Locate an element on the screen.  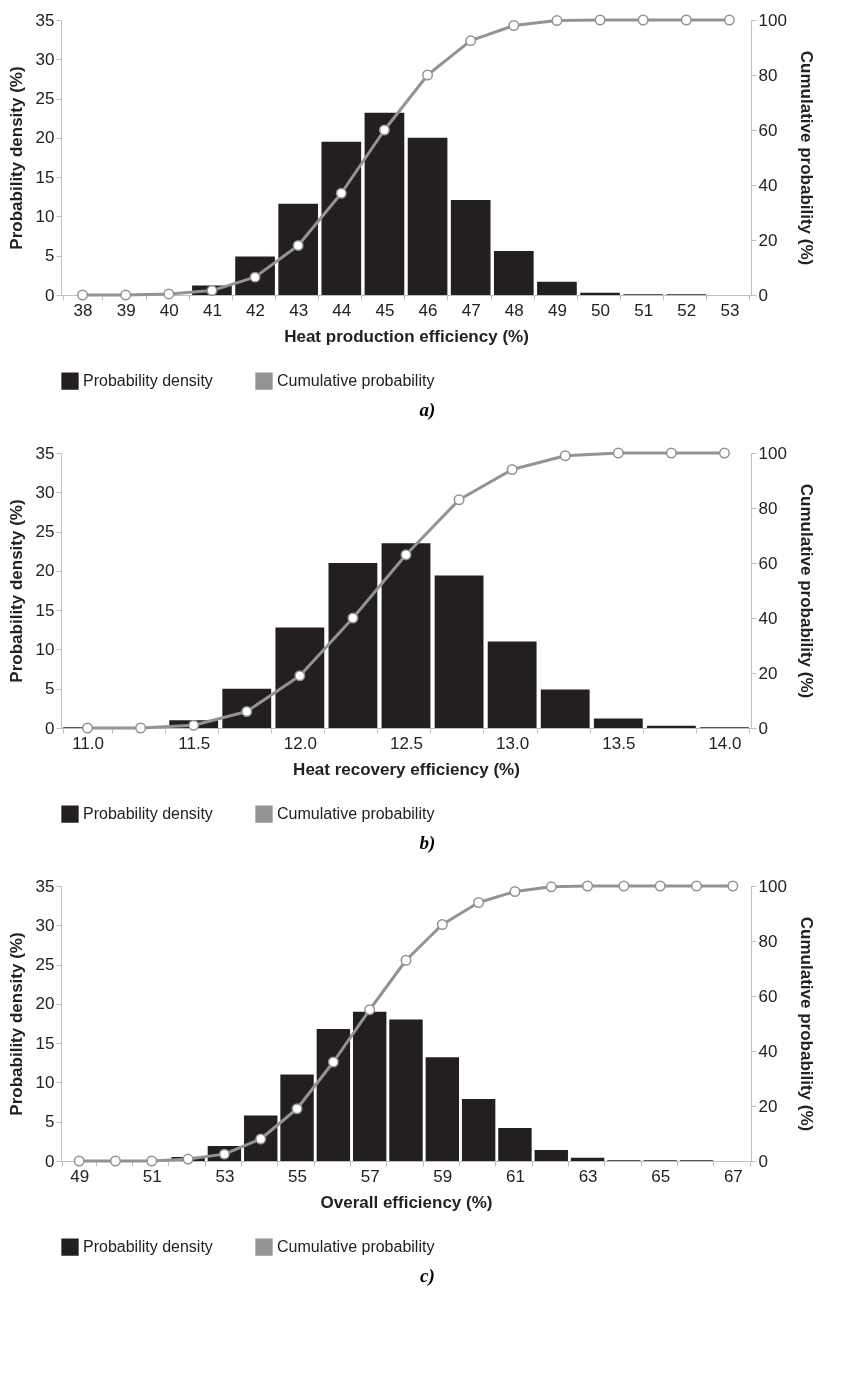
x-axis-title: Overall efficiency (%) is located at coordinates (406, 1202).